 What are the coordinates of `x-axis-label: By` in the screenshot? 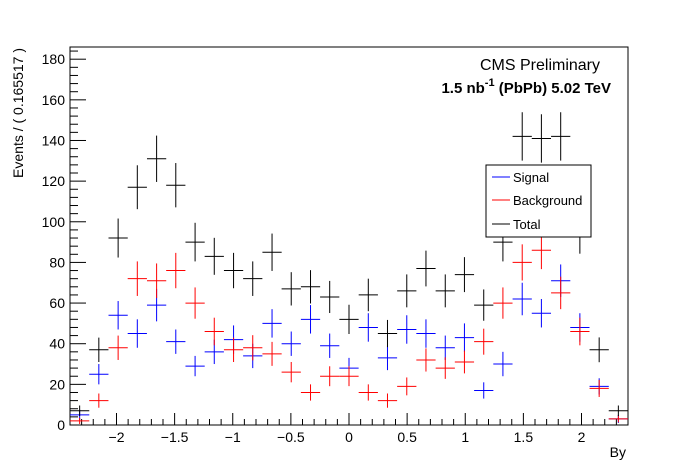 It's located at (618, 452).